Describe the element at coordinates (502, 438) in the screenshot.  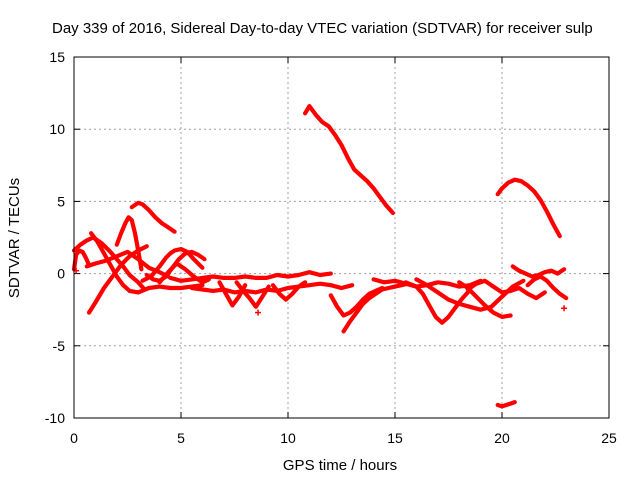
I see `x-tick-label: 20` at that location.